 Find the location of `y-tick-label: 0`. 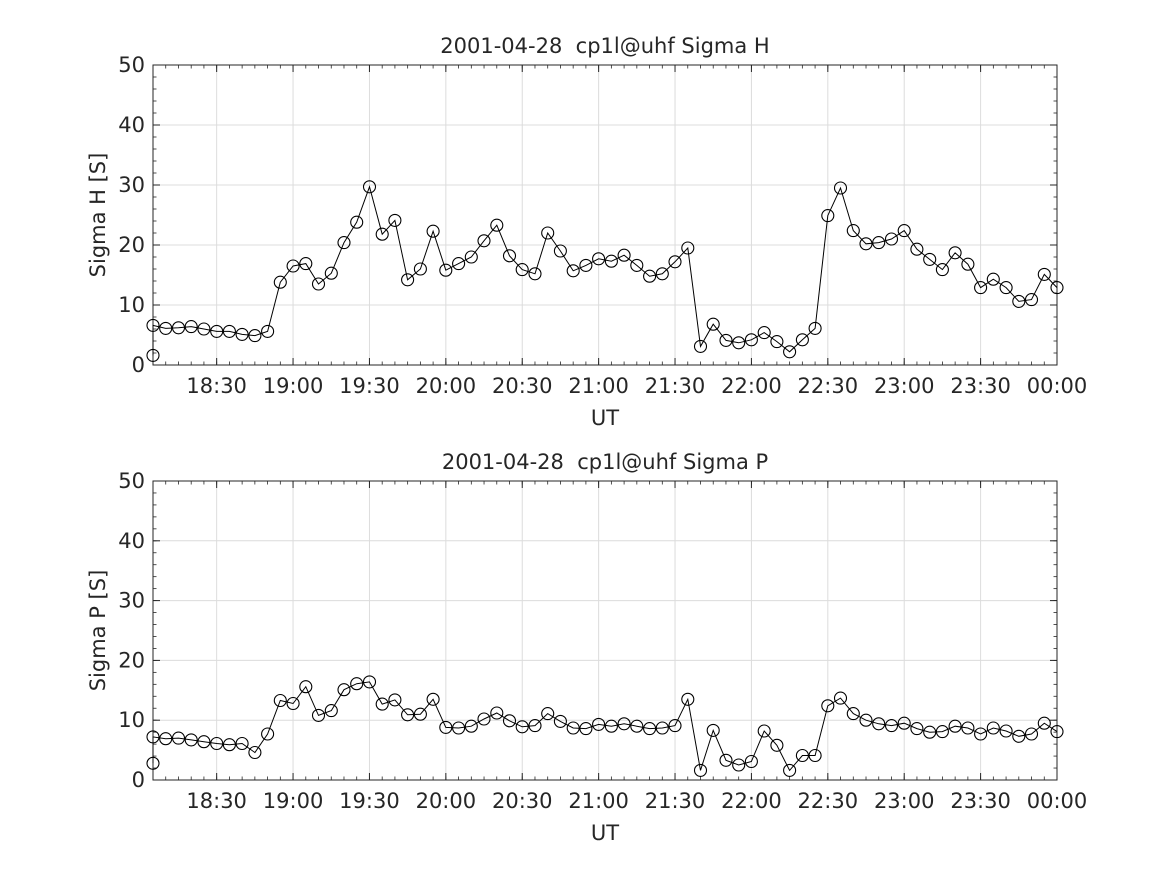

y-tick-label: 0 is located at coordinates (138, 365).